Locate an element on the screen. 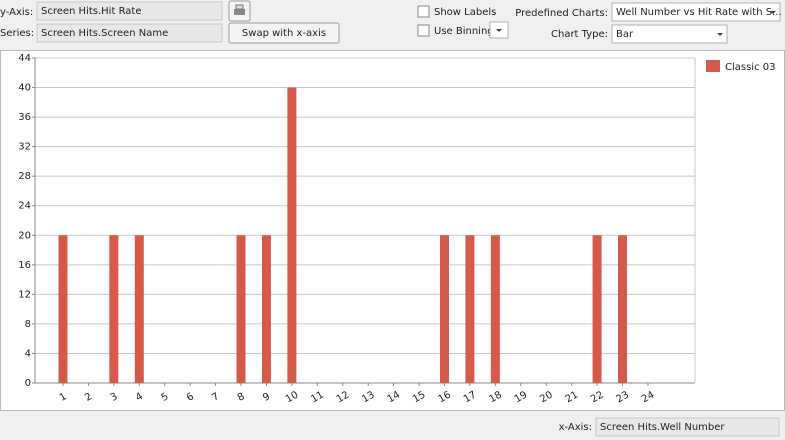 Image resolution: width=785 pixels, height=440 pixels. y-tick-label: 4 is located at coordinates (28, 353).